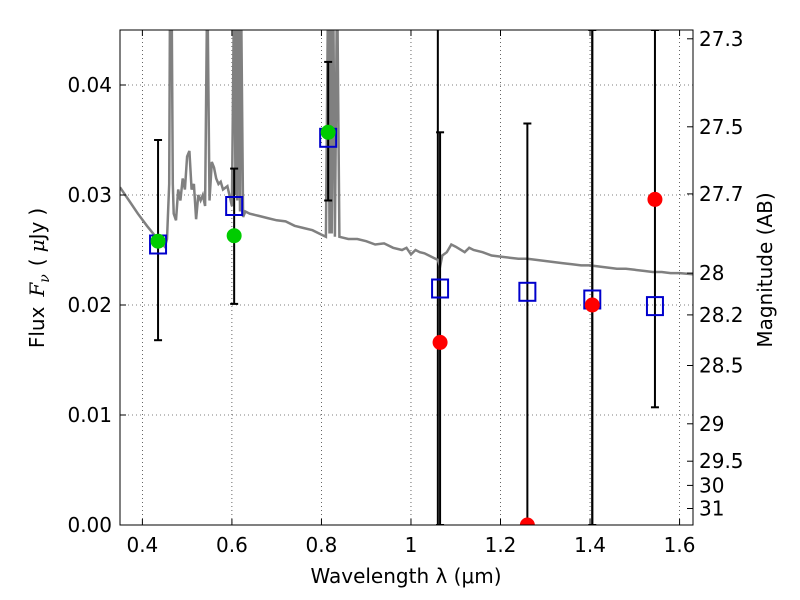 This screenshot has height=600, width=800. I want to click on y2-tick-label: 28.2, so click(721, 315).